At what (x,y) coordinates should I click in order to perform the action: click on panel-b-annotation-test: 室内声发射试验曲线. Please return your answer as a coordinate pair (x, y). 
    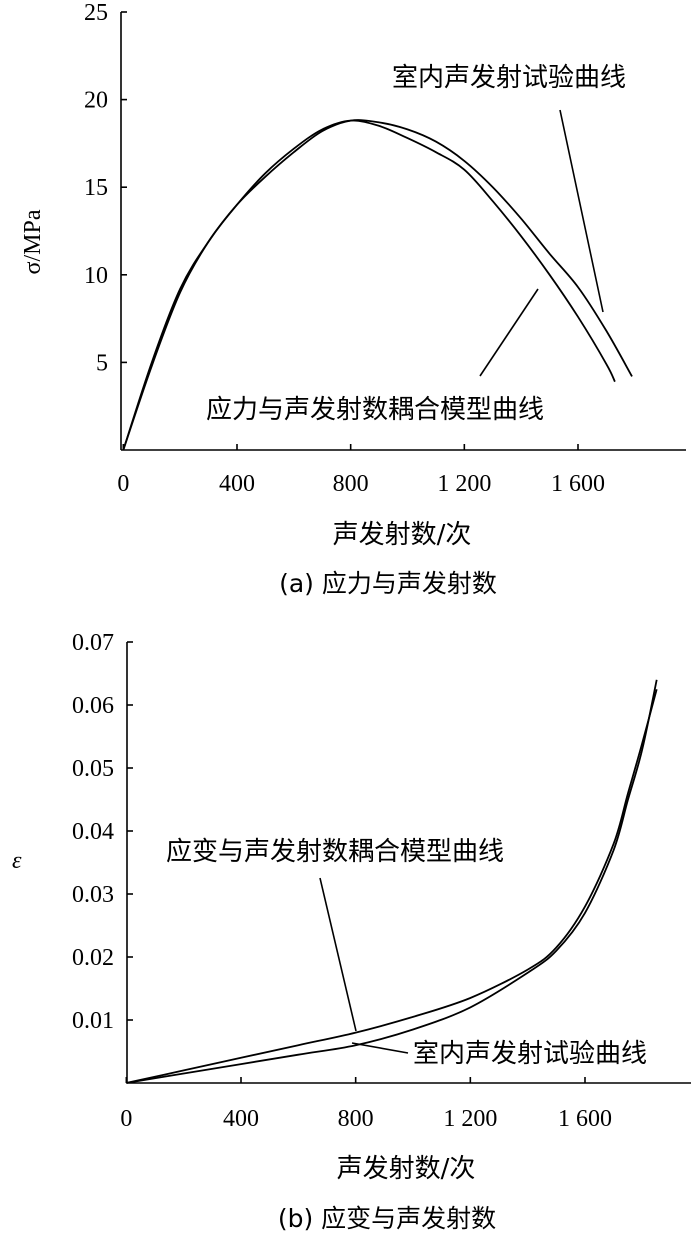
    Looking at the image, I should click on (530, 1054).